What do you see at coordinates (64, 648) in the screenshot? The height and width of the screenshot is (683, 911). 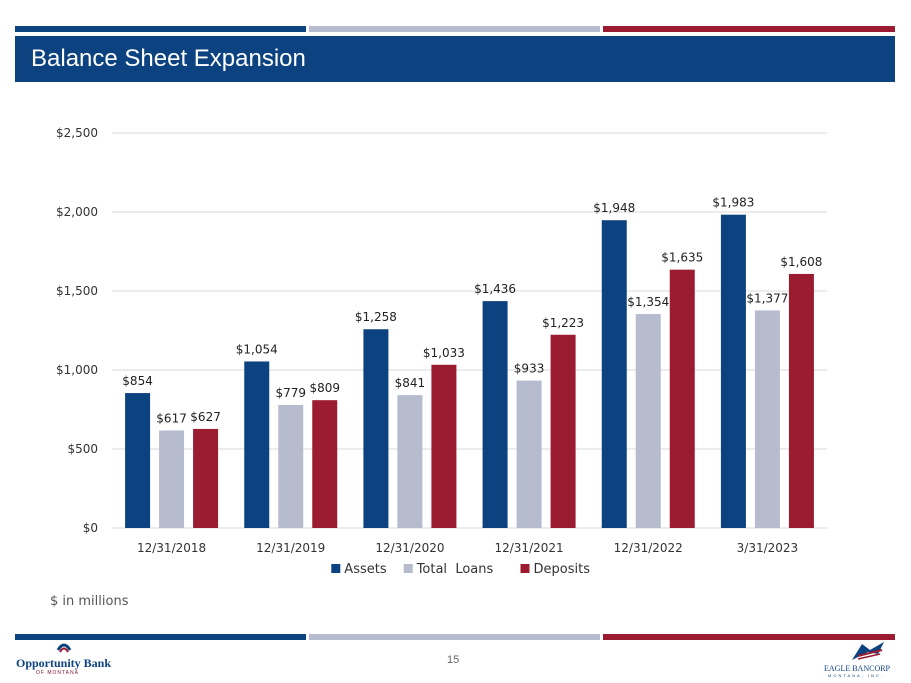 I see `opportunity-bank-emblem-icon` at bounding box center [64, 648].